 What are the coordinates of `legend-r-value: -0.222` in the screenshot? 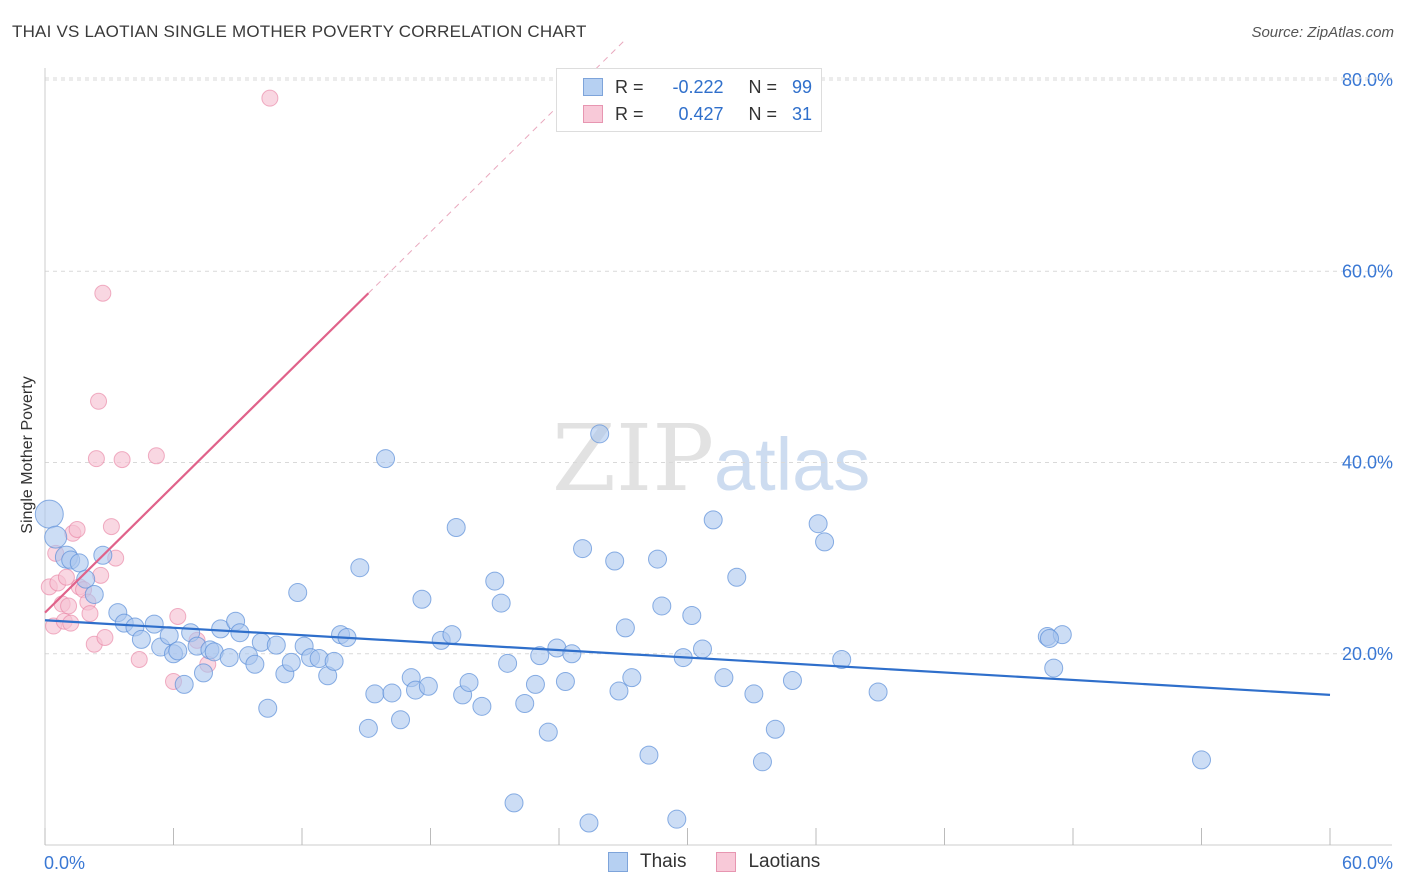 It's located at (698, 86).